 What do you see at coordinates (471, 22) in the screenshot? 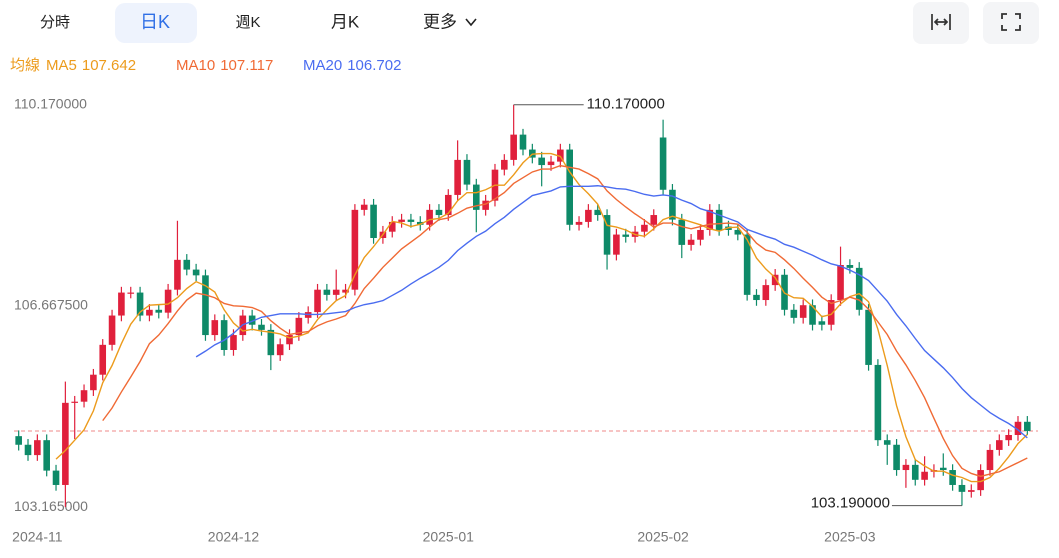
I see `more-chevron` at bounding box center [471, 22].